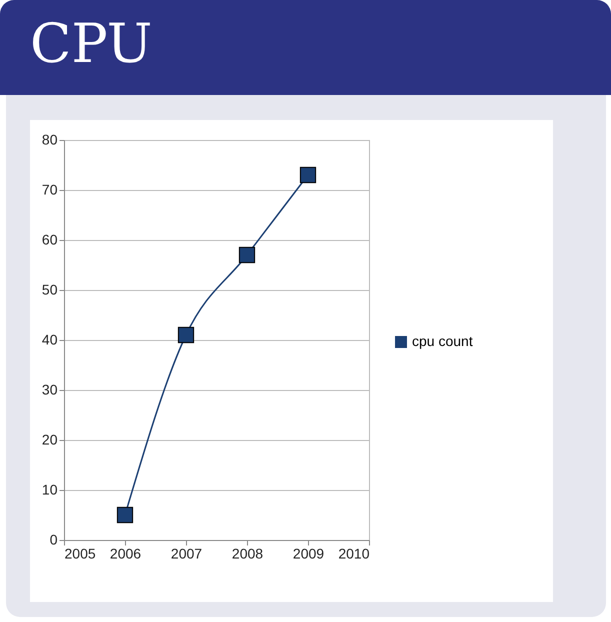  What do you see at coordinates (50, 240) in the screenshot?
I see `y-tick-label: 60` at bounding box center [50, 240].